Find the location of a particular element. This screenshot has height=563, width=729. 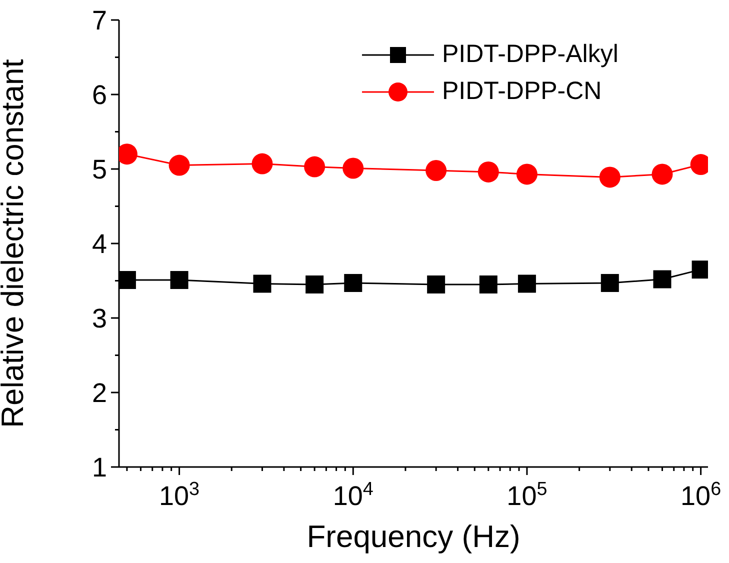

y-tick-label: 1 is located at coordinates (99, 467).